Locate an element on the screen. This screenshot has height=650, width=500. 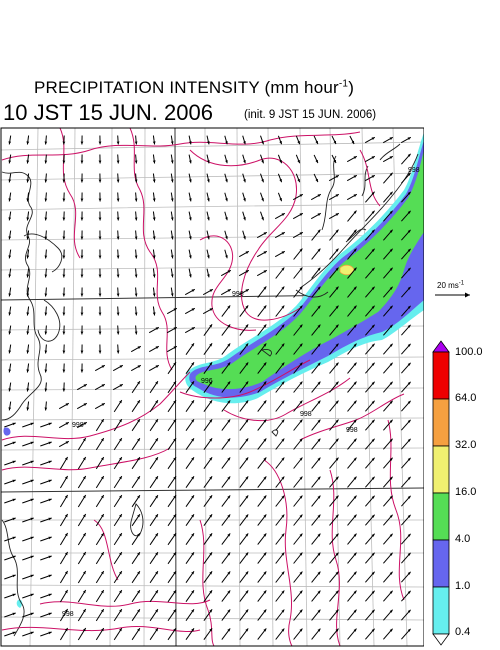
precip-west-spot is located at coordinates (7, 431).